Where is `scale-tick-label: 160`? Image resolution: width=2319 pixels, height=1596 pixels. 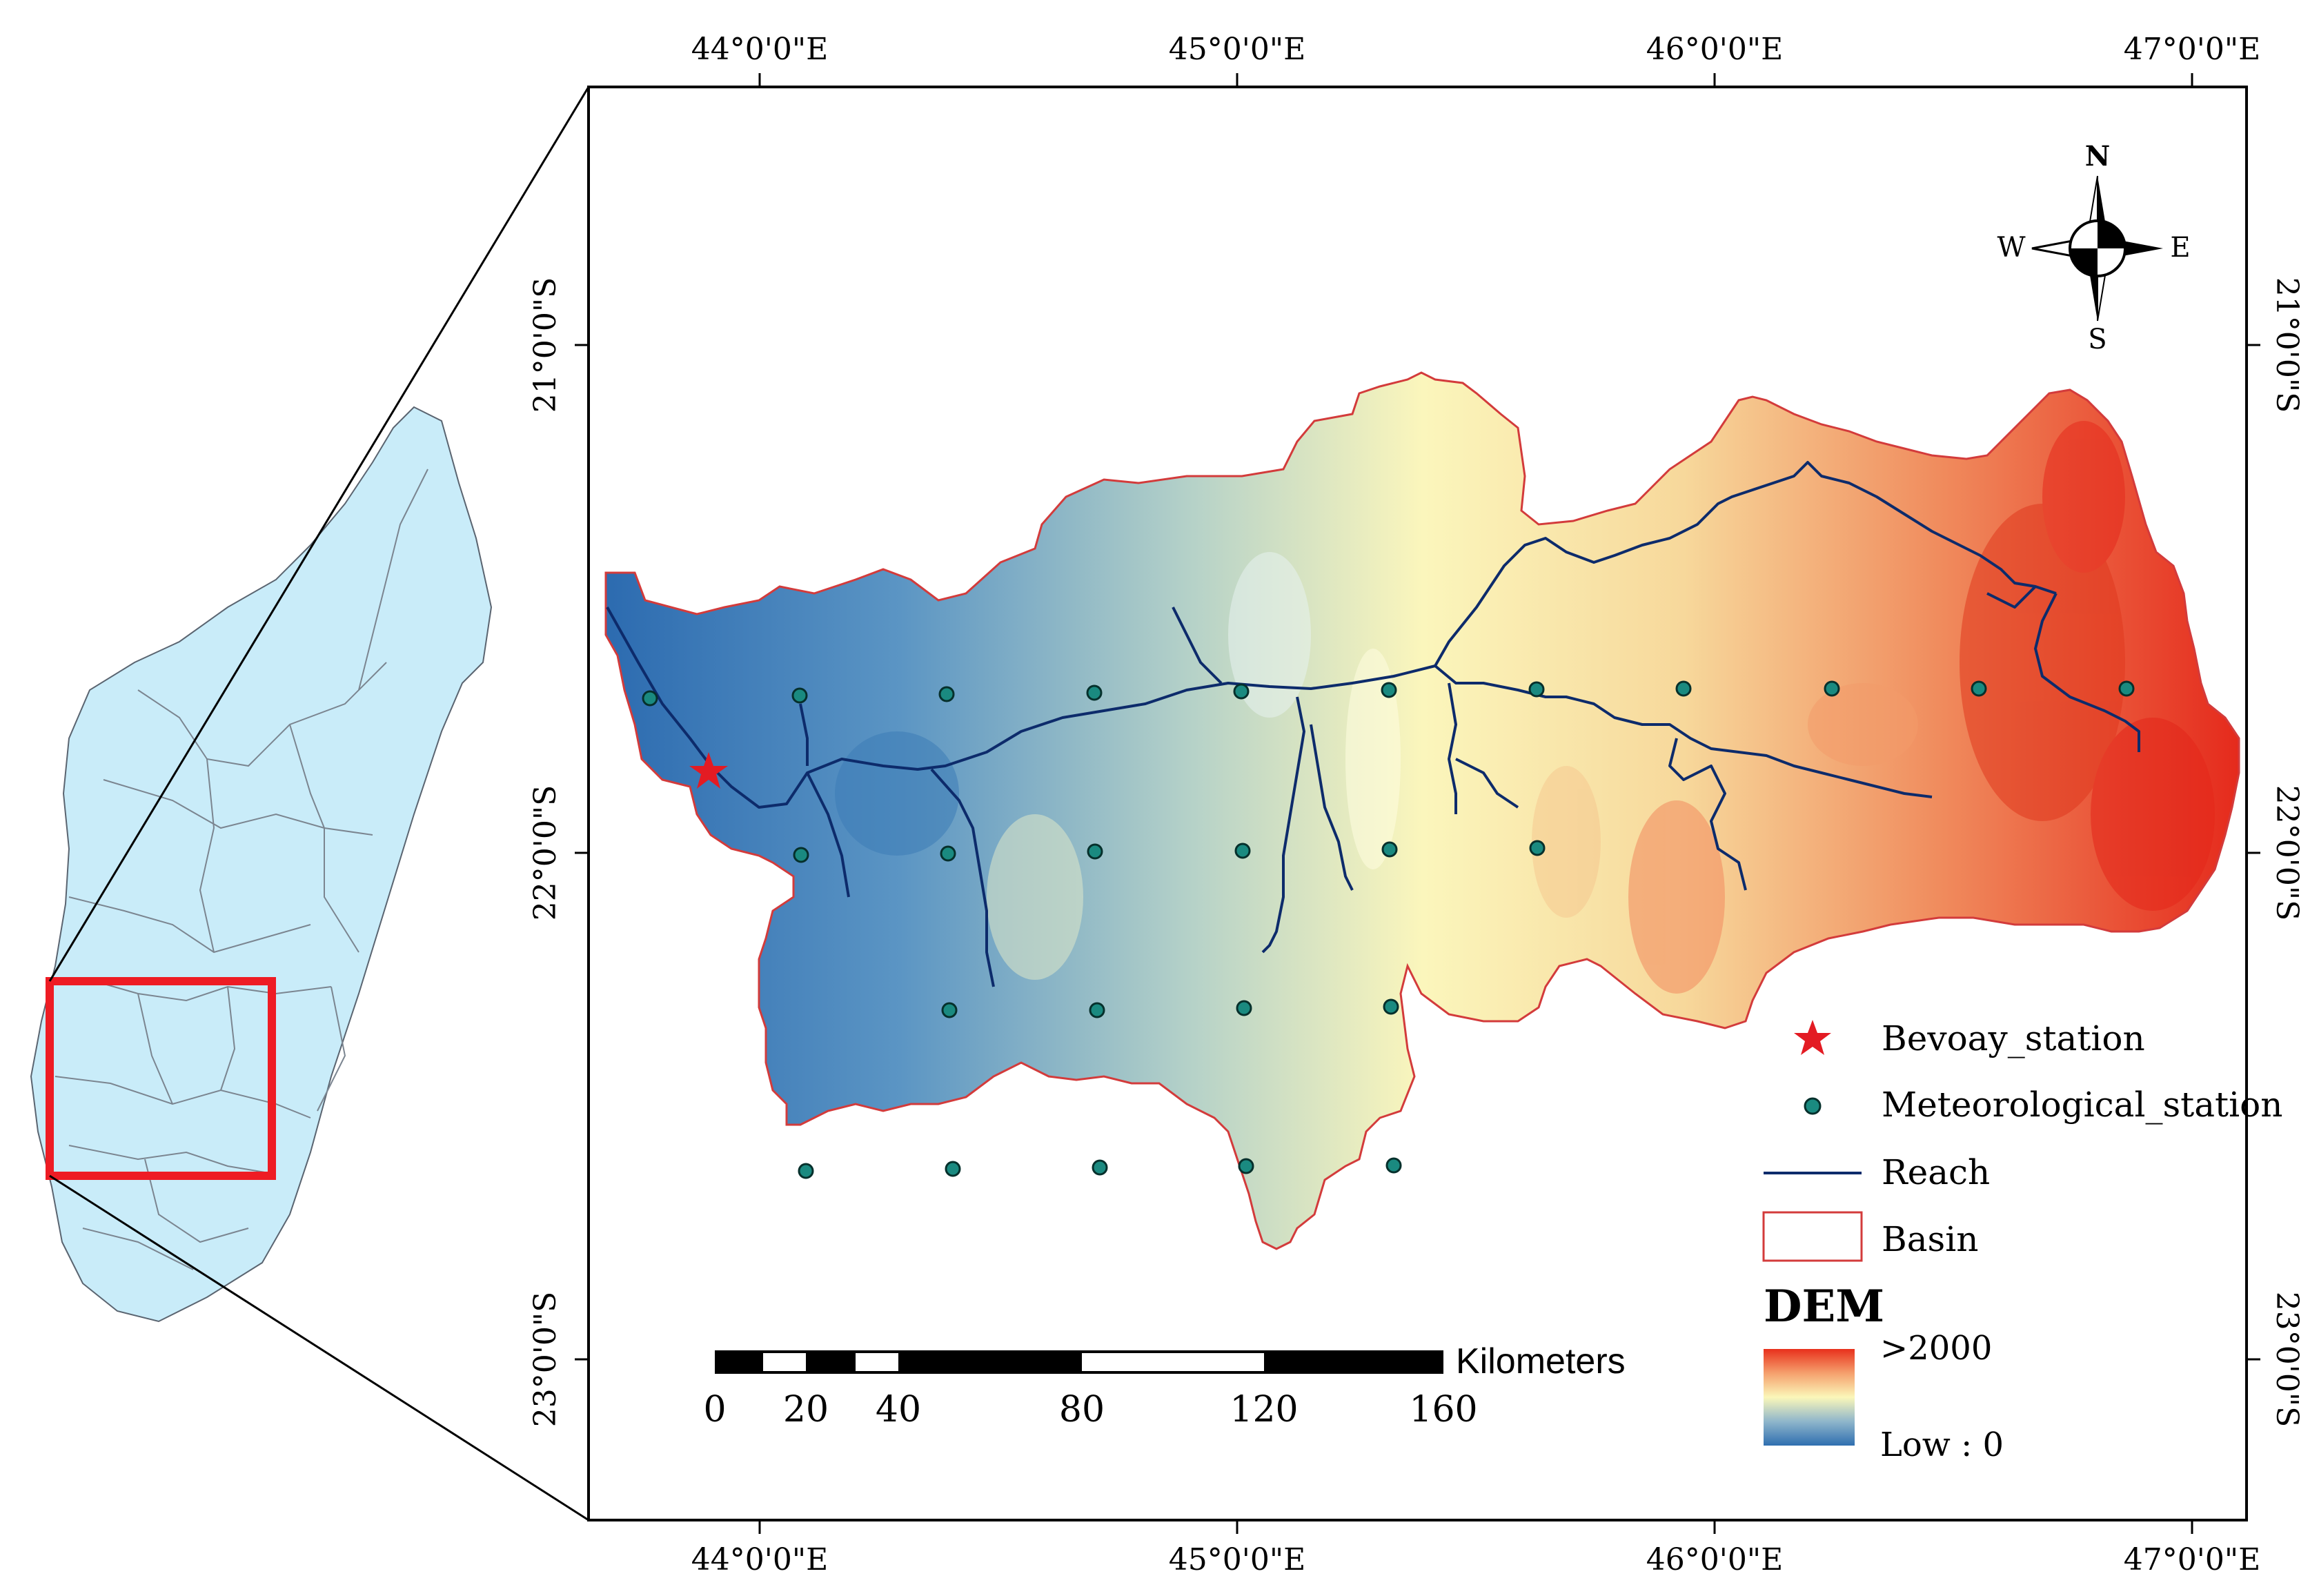 scale-tick-label: 160 is located at coordinates (1443, 1409).